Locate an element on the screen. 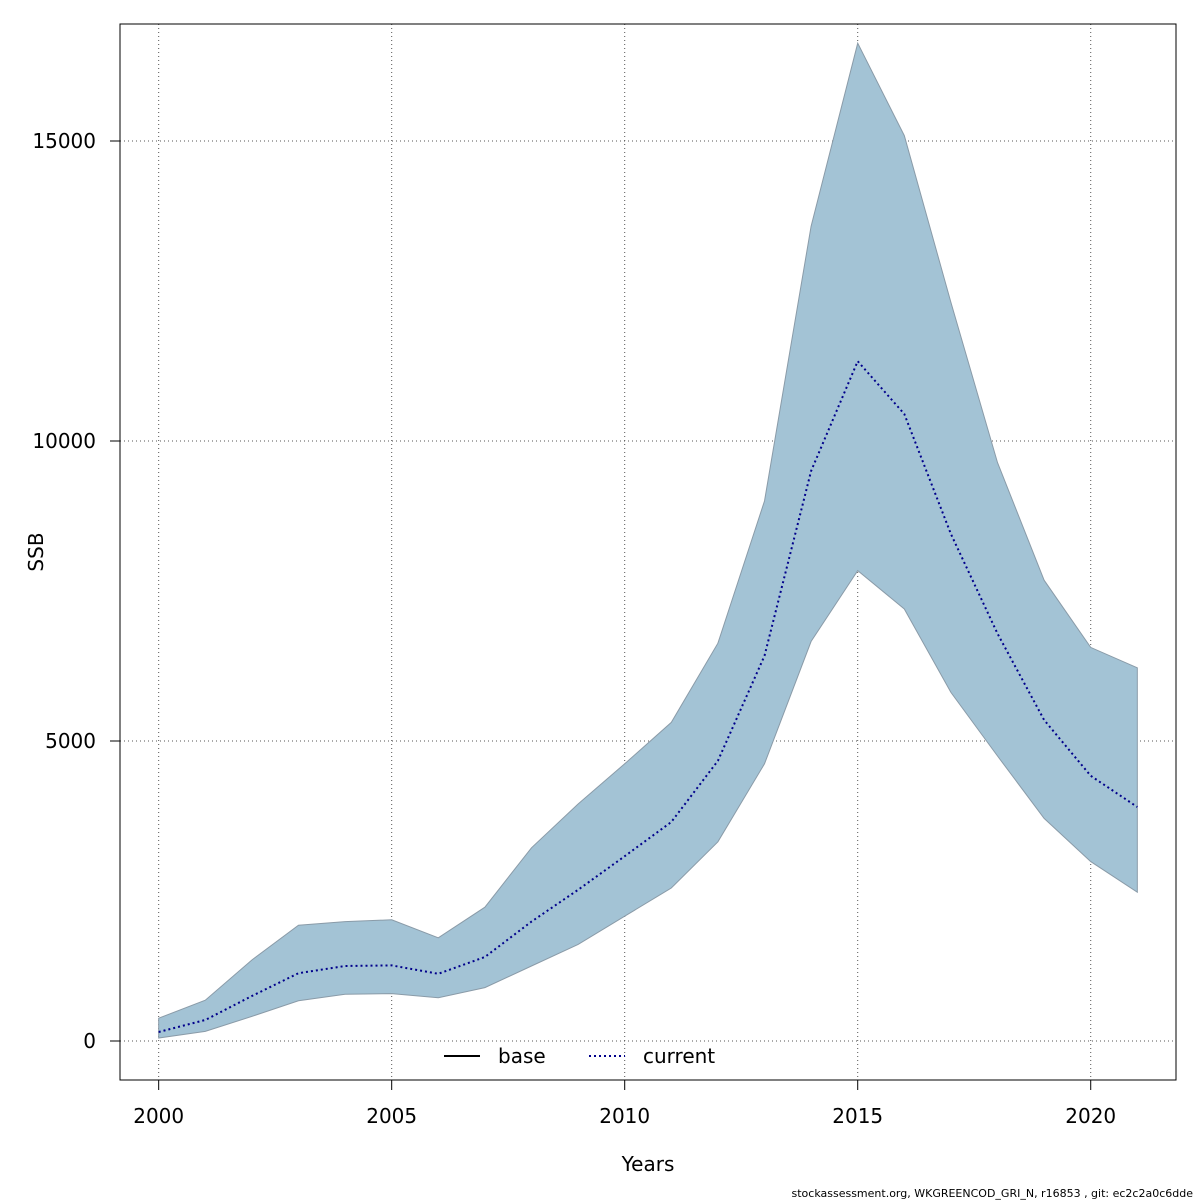  y-tick-label: 0 is located at coordinates (89, 1041).